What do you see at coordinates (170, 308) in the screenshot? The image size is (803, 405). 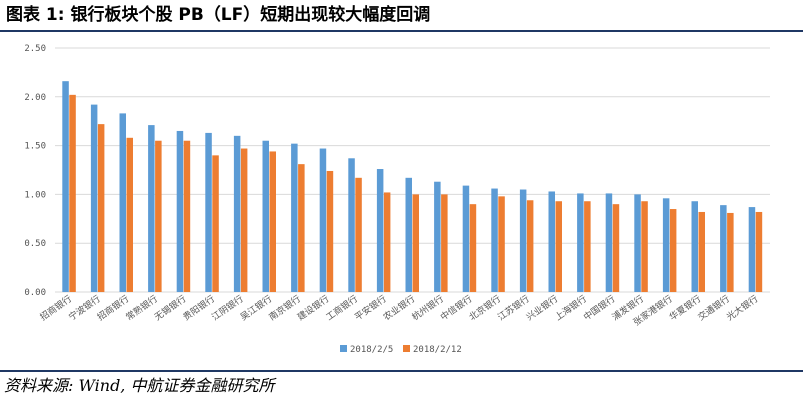 I see `x-category-label: 无锡银行` at bounding box center [170, 308].